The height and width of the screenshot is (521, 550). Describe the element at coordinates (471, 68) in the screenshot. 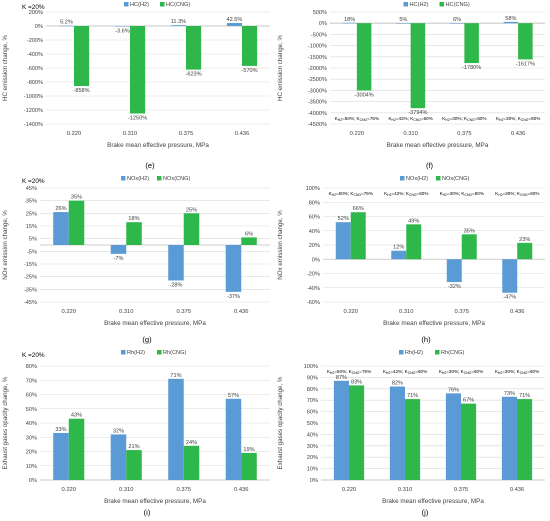

I see `data-label: -1780%` at that location.